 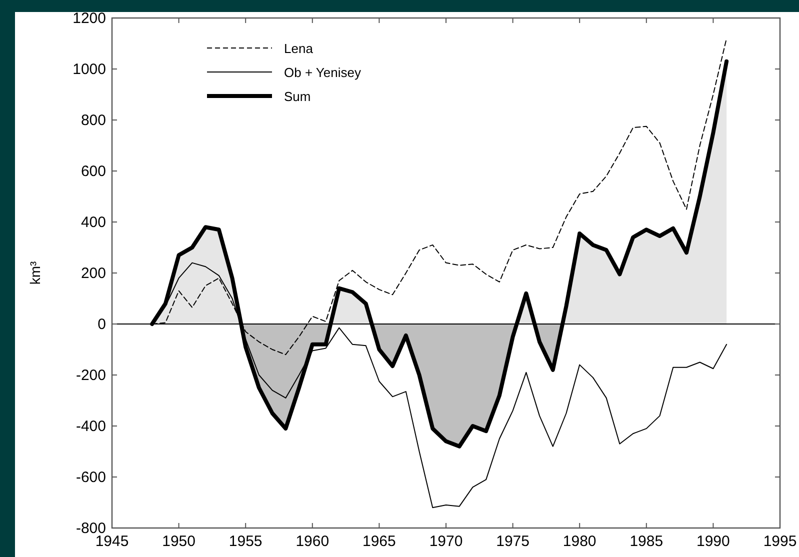 I want to click on y-tick-label: 600, so click(x=93, y=171).